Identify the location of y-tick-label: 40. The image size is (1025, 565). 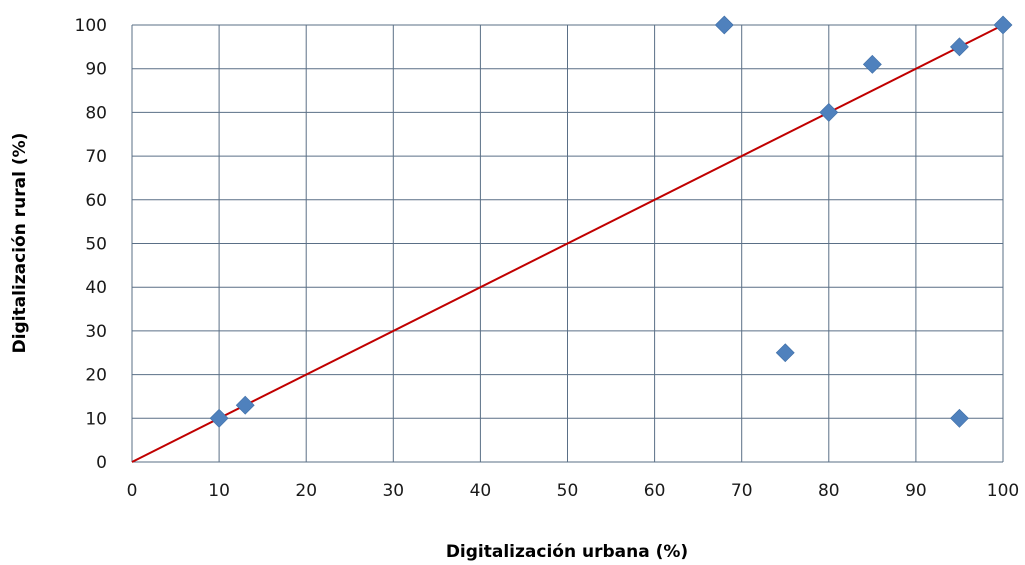
(96, 288).